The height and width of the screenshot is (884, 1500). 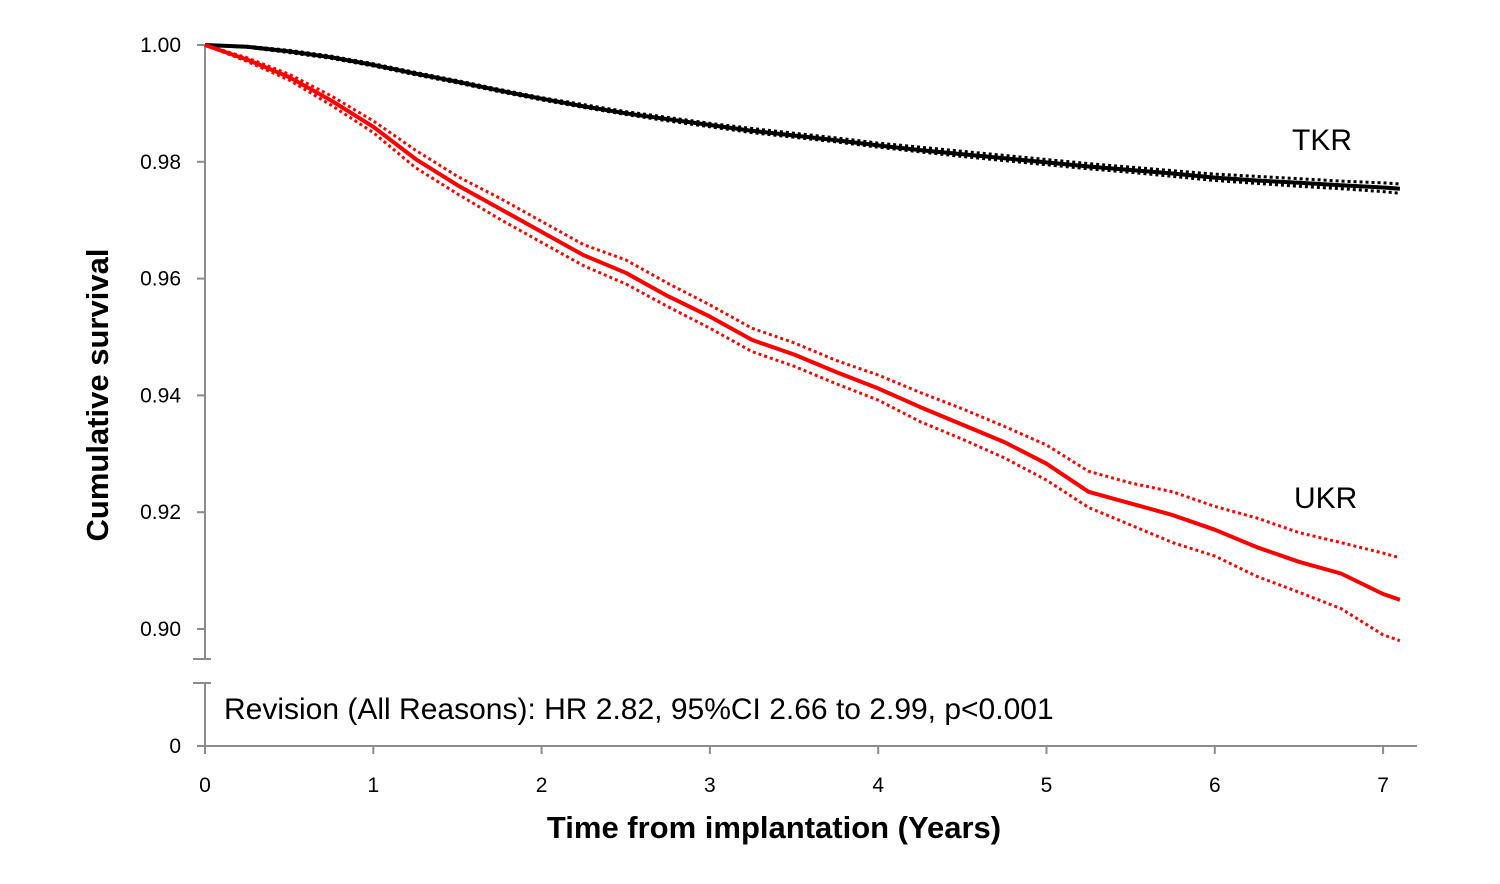 What do you see at coordinates (160, 279) in the screenshot?
I see `y-tick-label: 0.96` at bounding box center [160, 279].